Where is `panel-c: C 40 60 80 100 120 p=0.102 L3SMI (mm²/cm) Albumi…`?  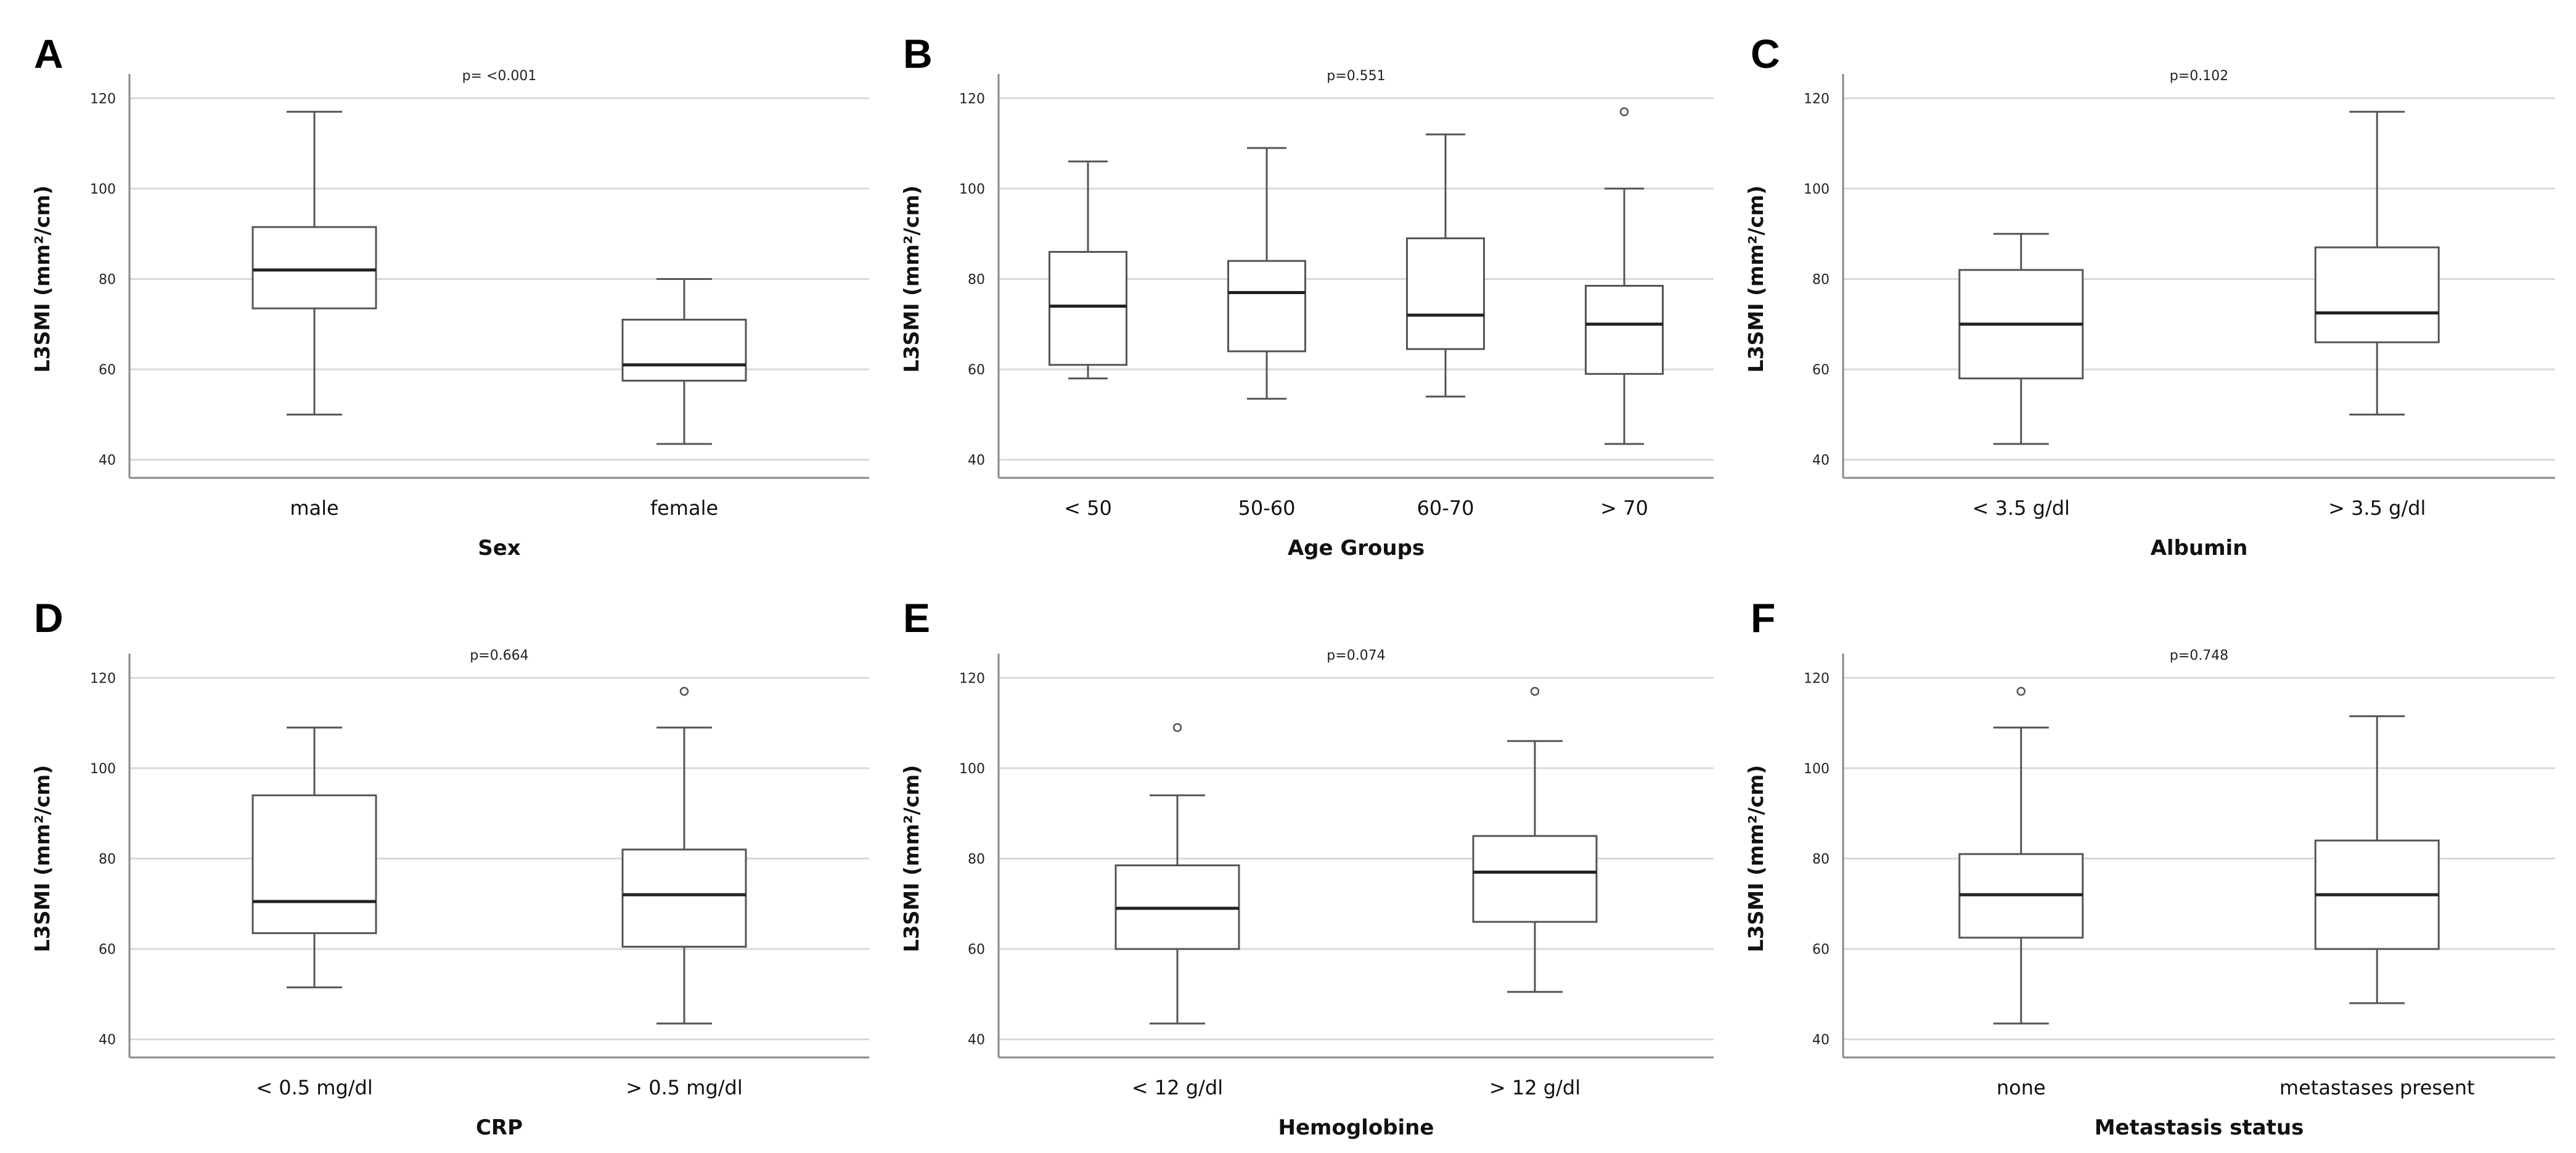 panel-c: C 40 60 80 100 120 p=0.102 L3SMI (mm²/cm) Albumi… is located at coordinates (2149, 295).